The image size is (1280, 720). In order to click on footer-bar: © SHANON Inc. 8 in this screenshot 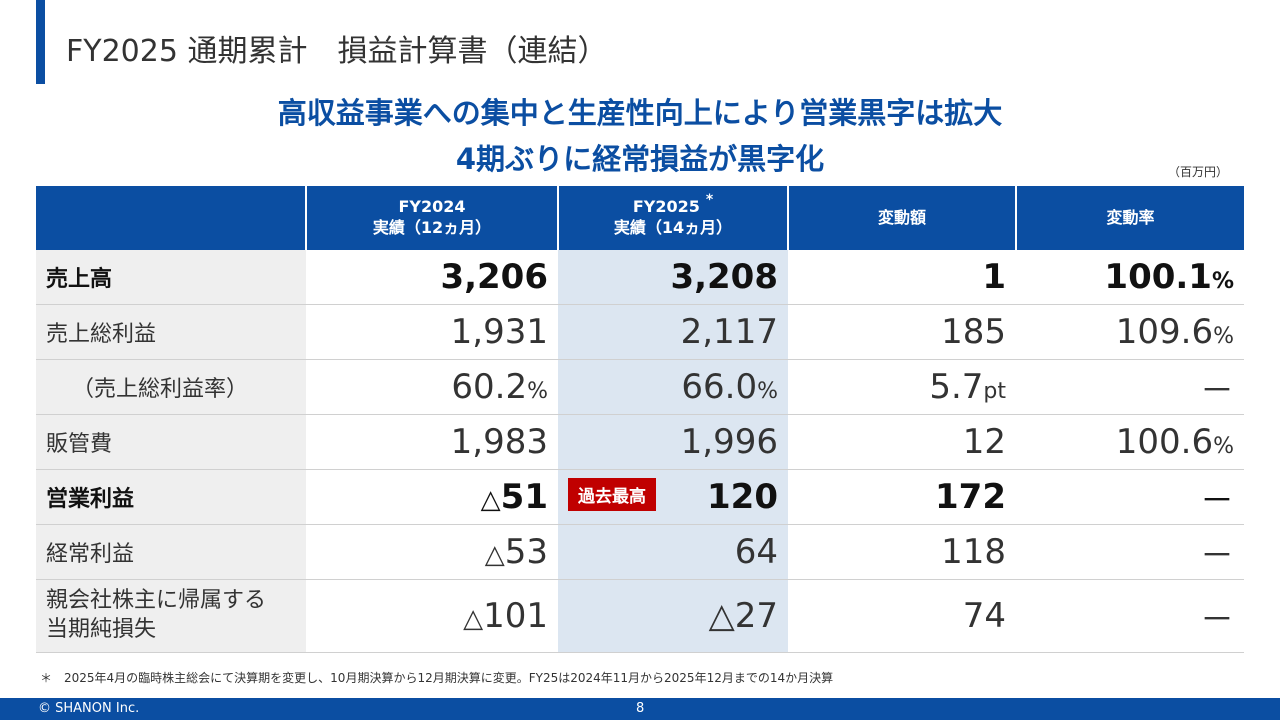, I will do `click(640, 709)`.